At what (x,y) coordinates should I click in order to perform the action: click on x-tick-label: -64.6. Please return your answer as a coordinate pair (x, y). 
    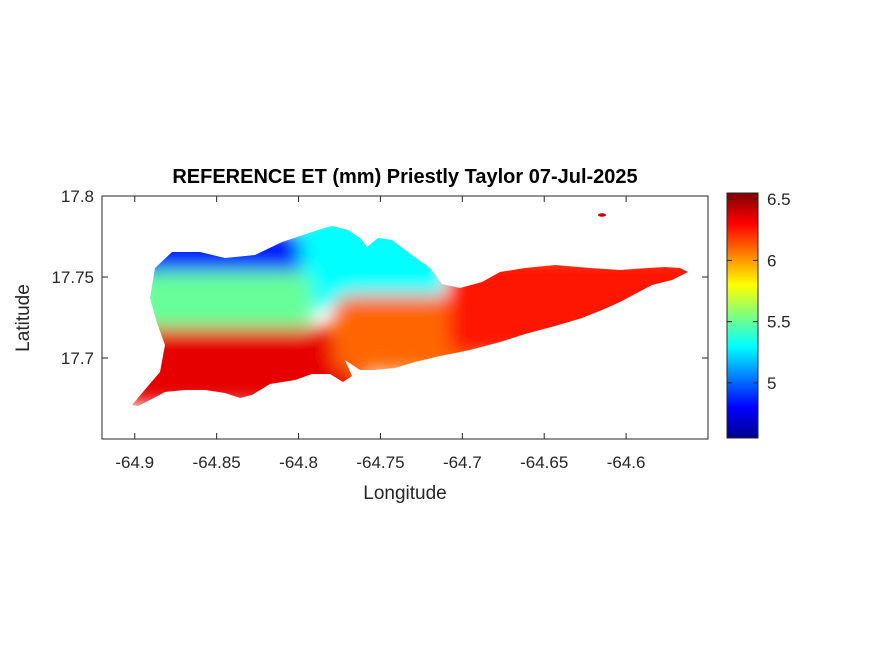
    Looking at the image, I should click on (626, 462).